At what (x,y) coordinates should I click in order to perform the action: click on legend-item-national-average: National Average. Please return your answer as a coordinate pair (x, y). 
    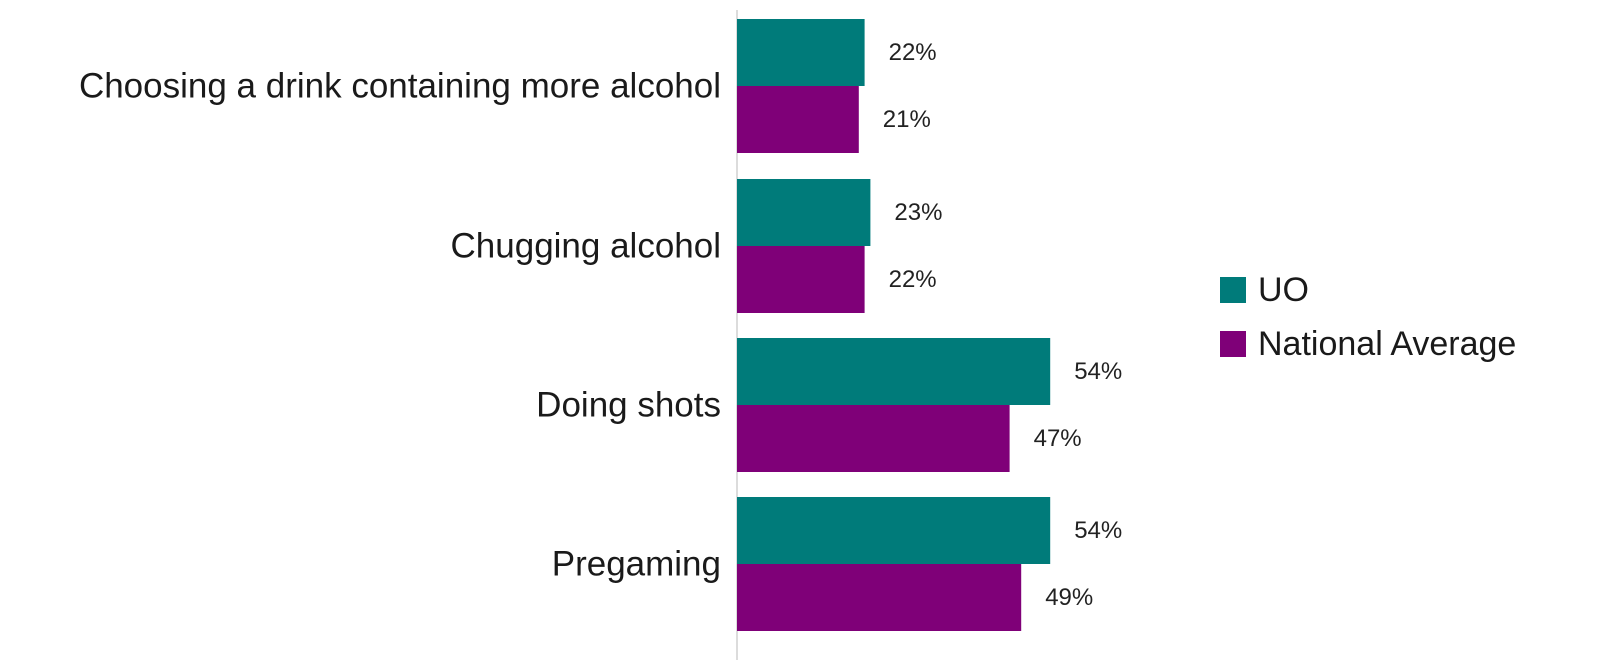
    Looking at the image, I should click on (1368, 344).